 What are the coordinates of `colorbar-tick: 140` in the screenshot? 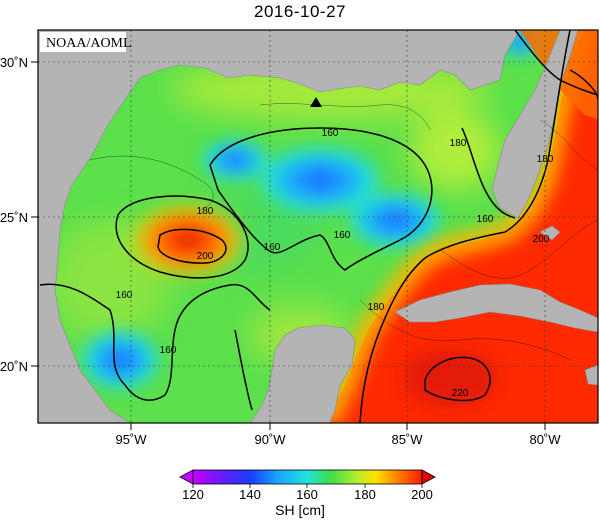 It's located at (250, 494).